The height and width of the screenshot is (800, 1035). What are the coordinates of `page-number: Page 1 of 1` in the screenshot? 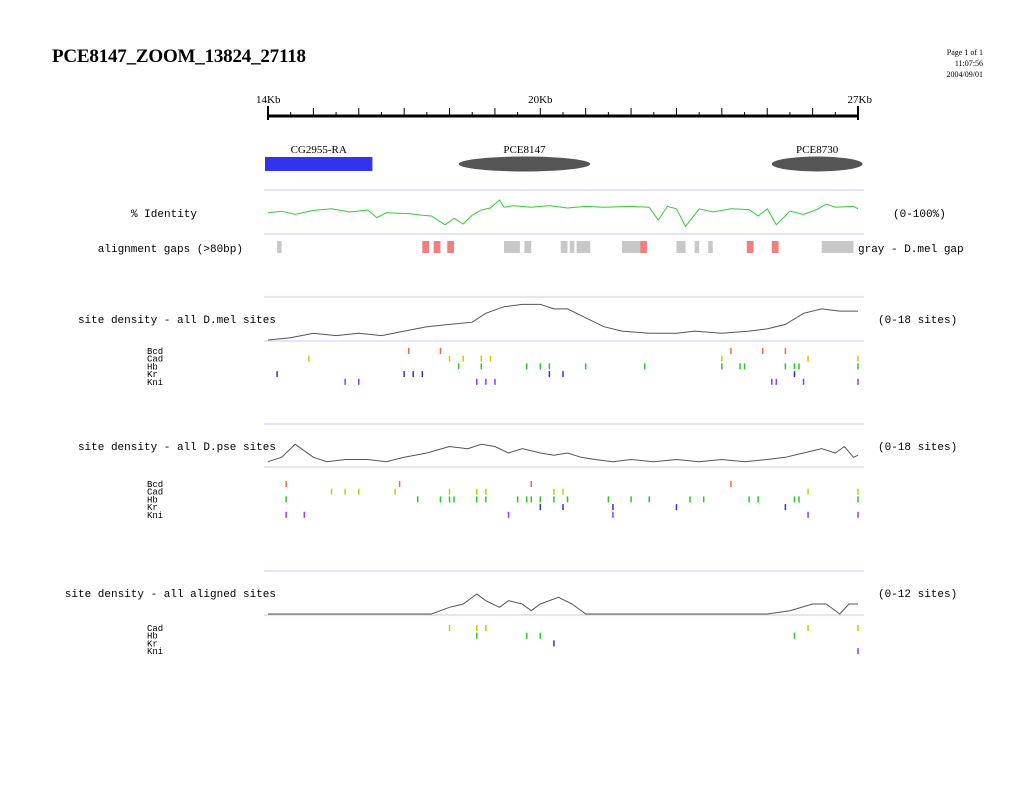 It's located at (964, 52).